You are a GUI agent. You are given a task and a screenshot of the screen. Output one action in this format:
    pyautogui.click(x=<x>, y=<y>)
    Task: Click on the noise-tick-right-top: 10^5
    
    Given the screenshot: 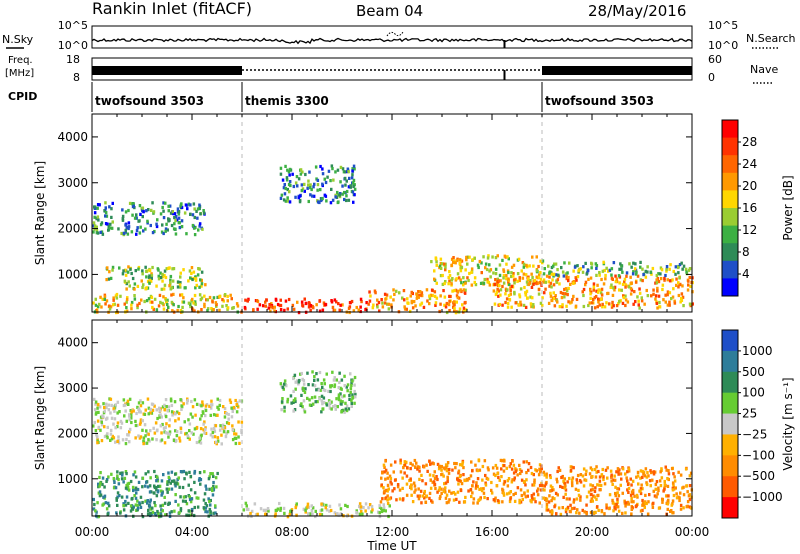 What is the action you would take?
    pyautogui.click(x=723, y=25)
    